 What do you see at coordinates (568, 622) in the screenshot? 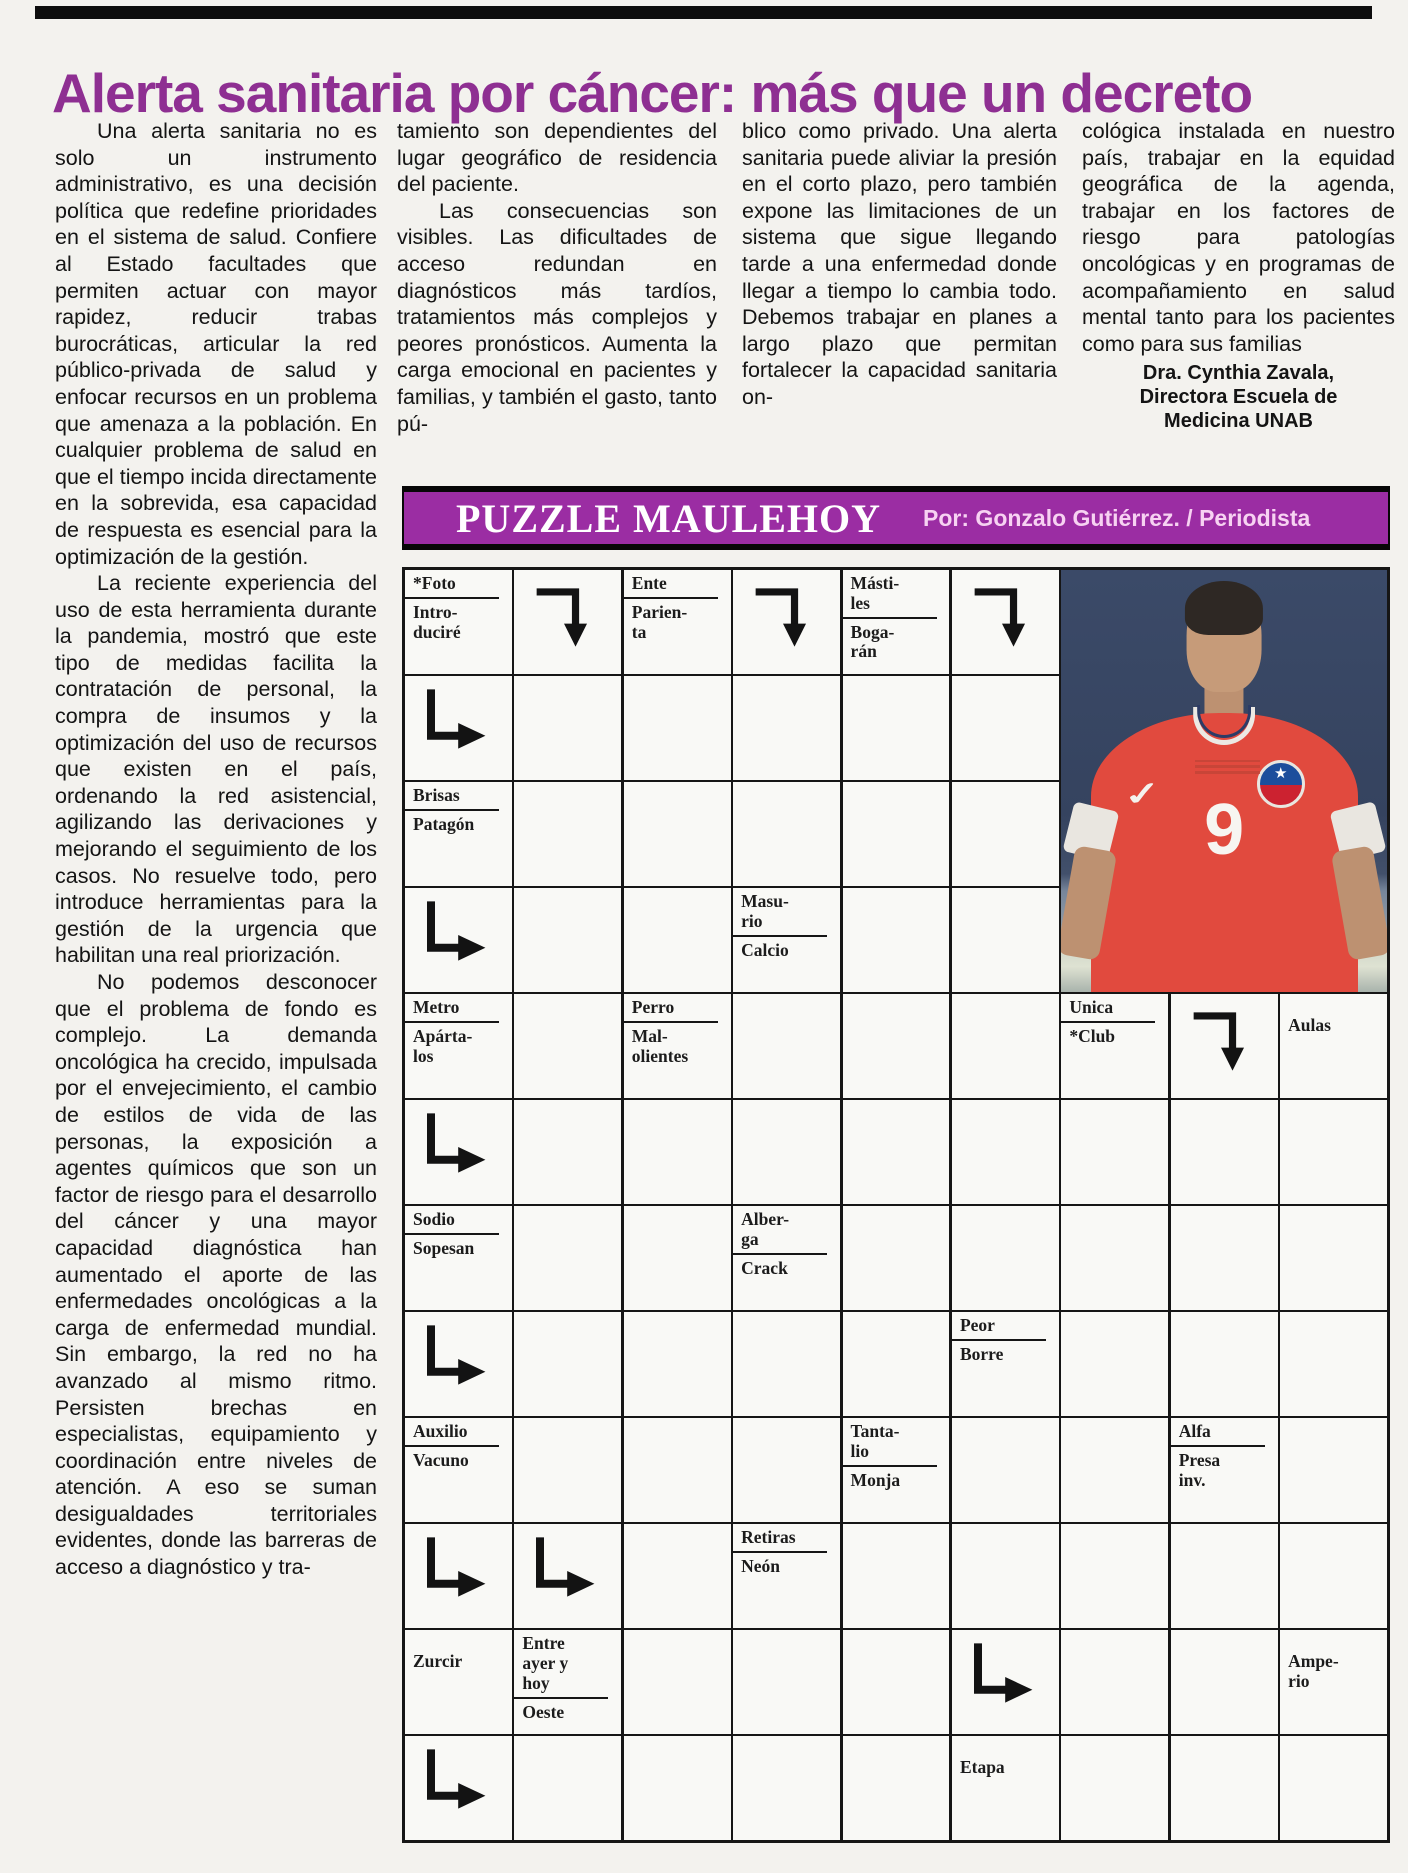
I see `arrow-right-down-icon` at bounding box center [568, 622].